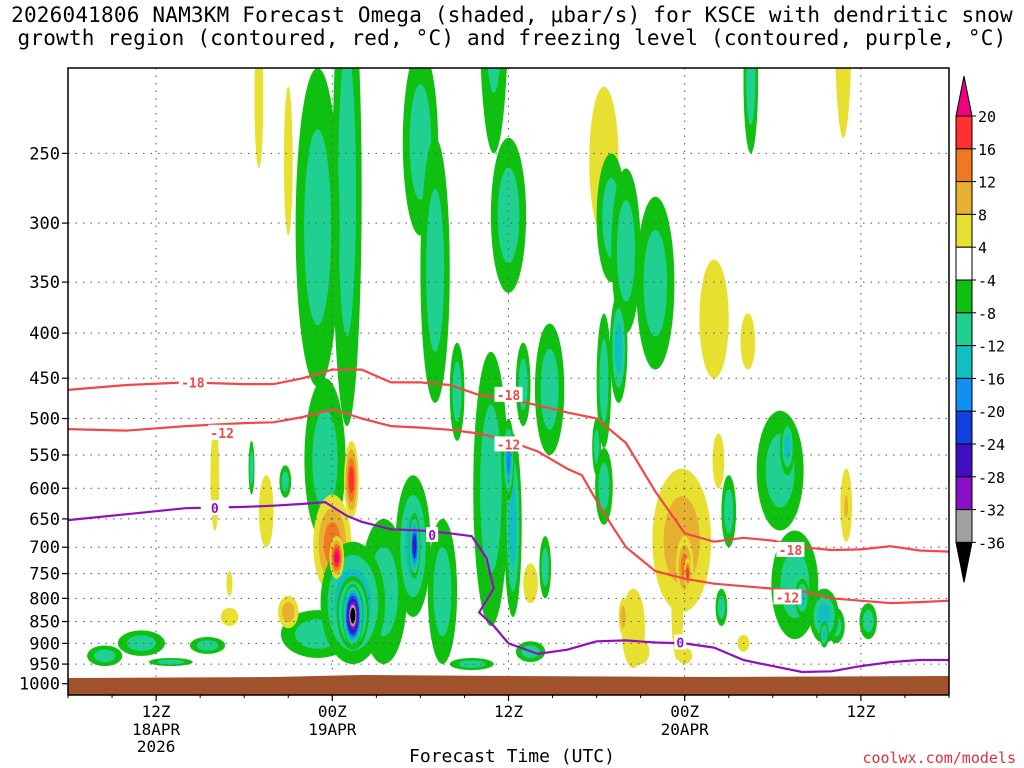 The image size is (1024, 768). What do you see at coordinates (991, 478) in the screenshot?
I see `colorbar-label-11: -28` at bounding box center [991, 478].